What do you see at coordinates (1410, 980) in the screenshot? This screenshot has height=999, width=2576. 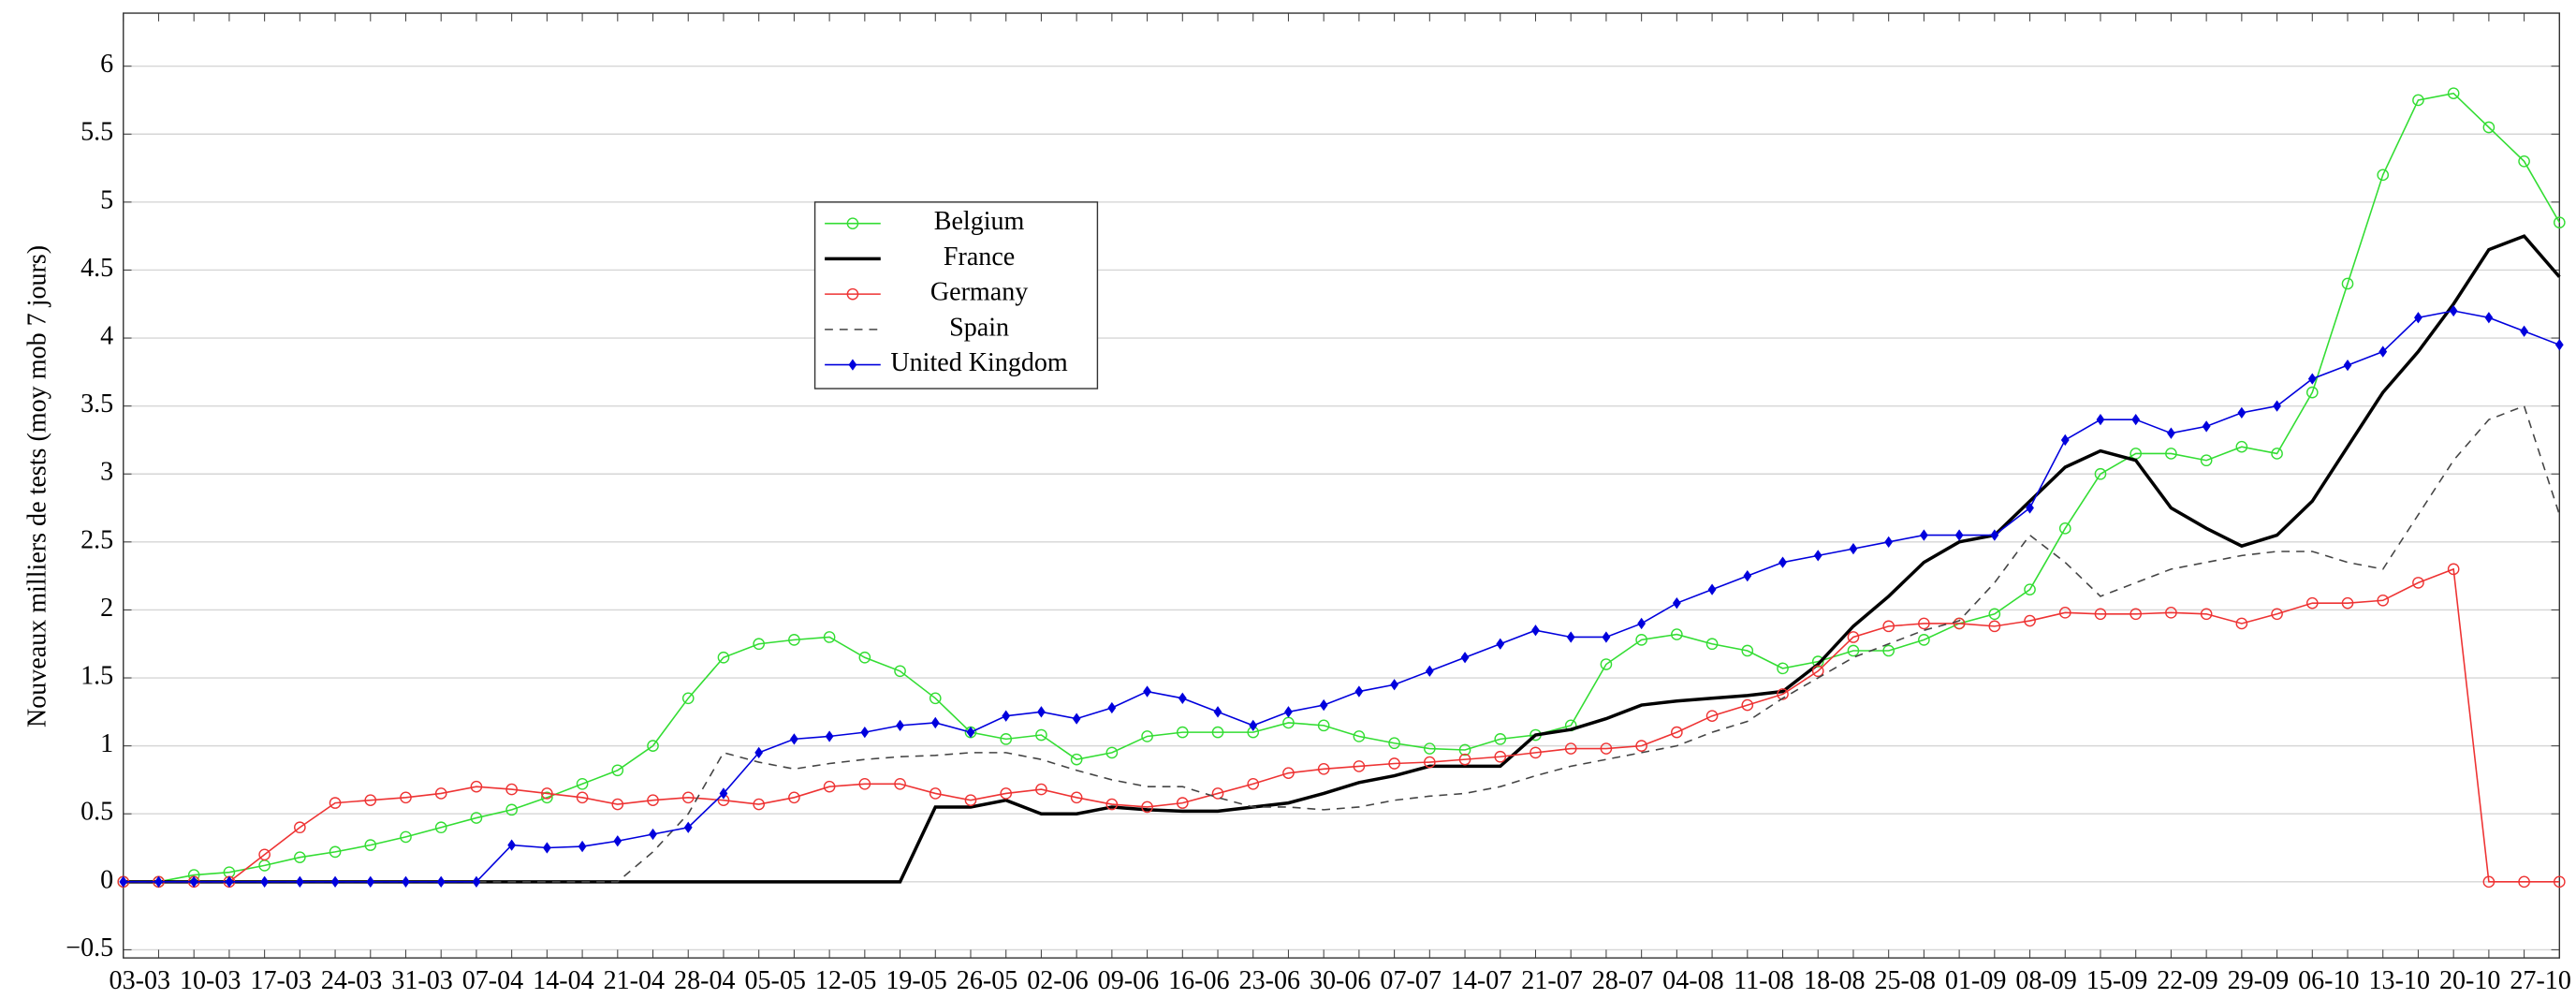 I see `x-tick-label: 07-07` at bounding box center [1410, 980].